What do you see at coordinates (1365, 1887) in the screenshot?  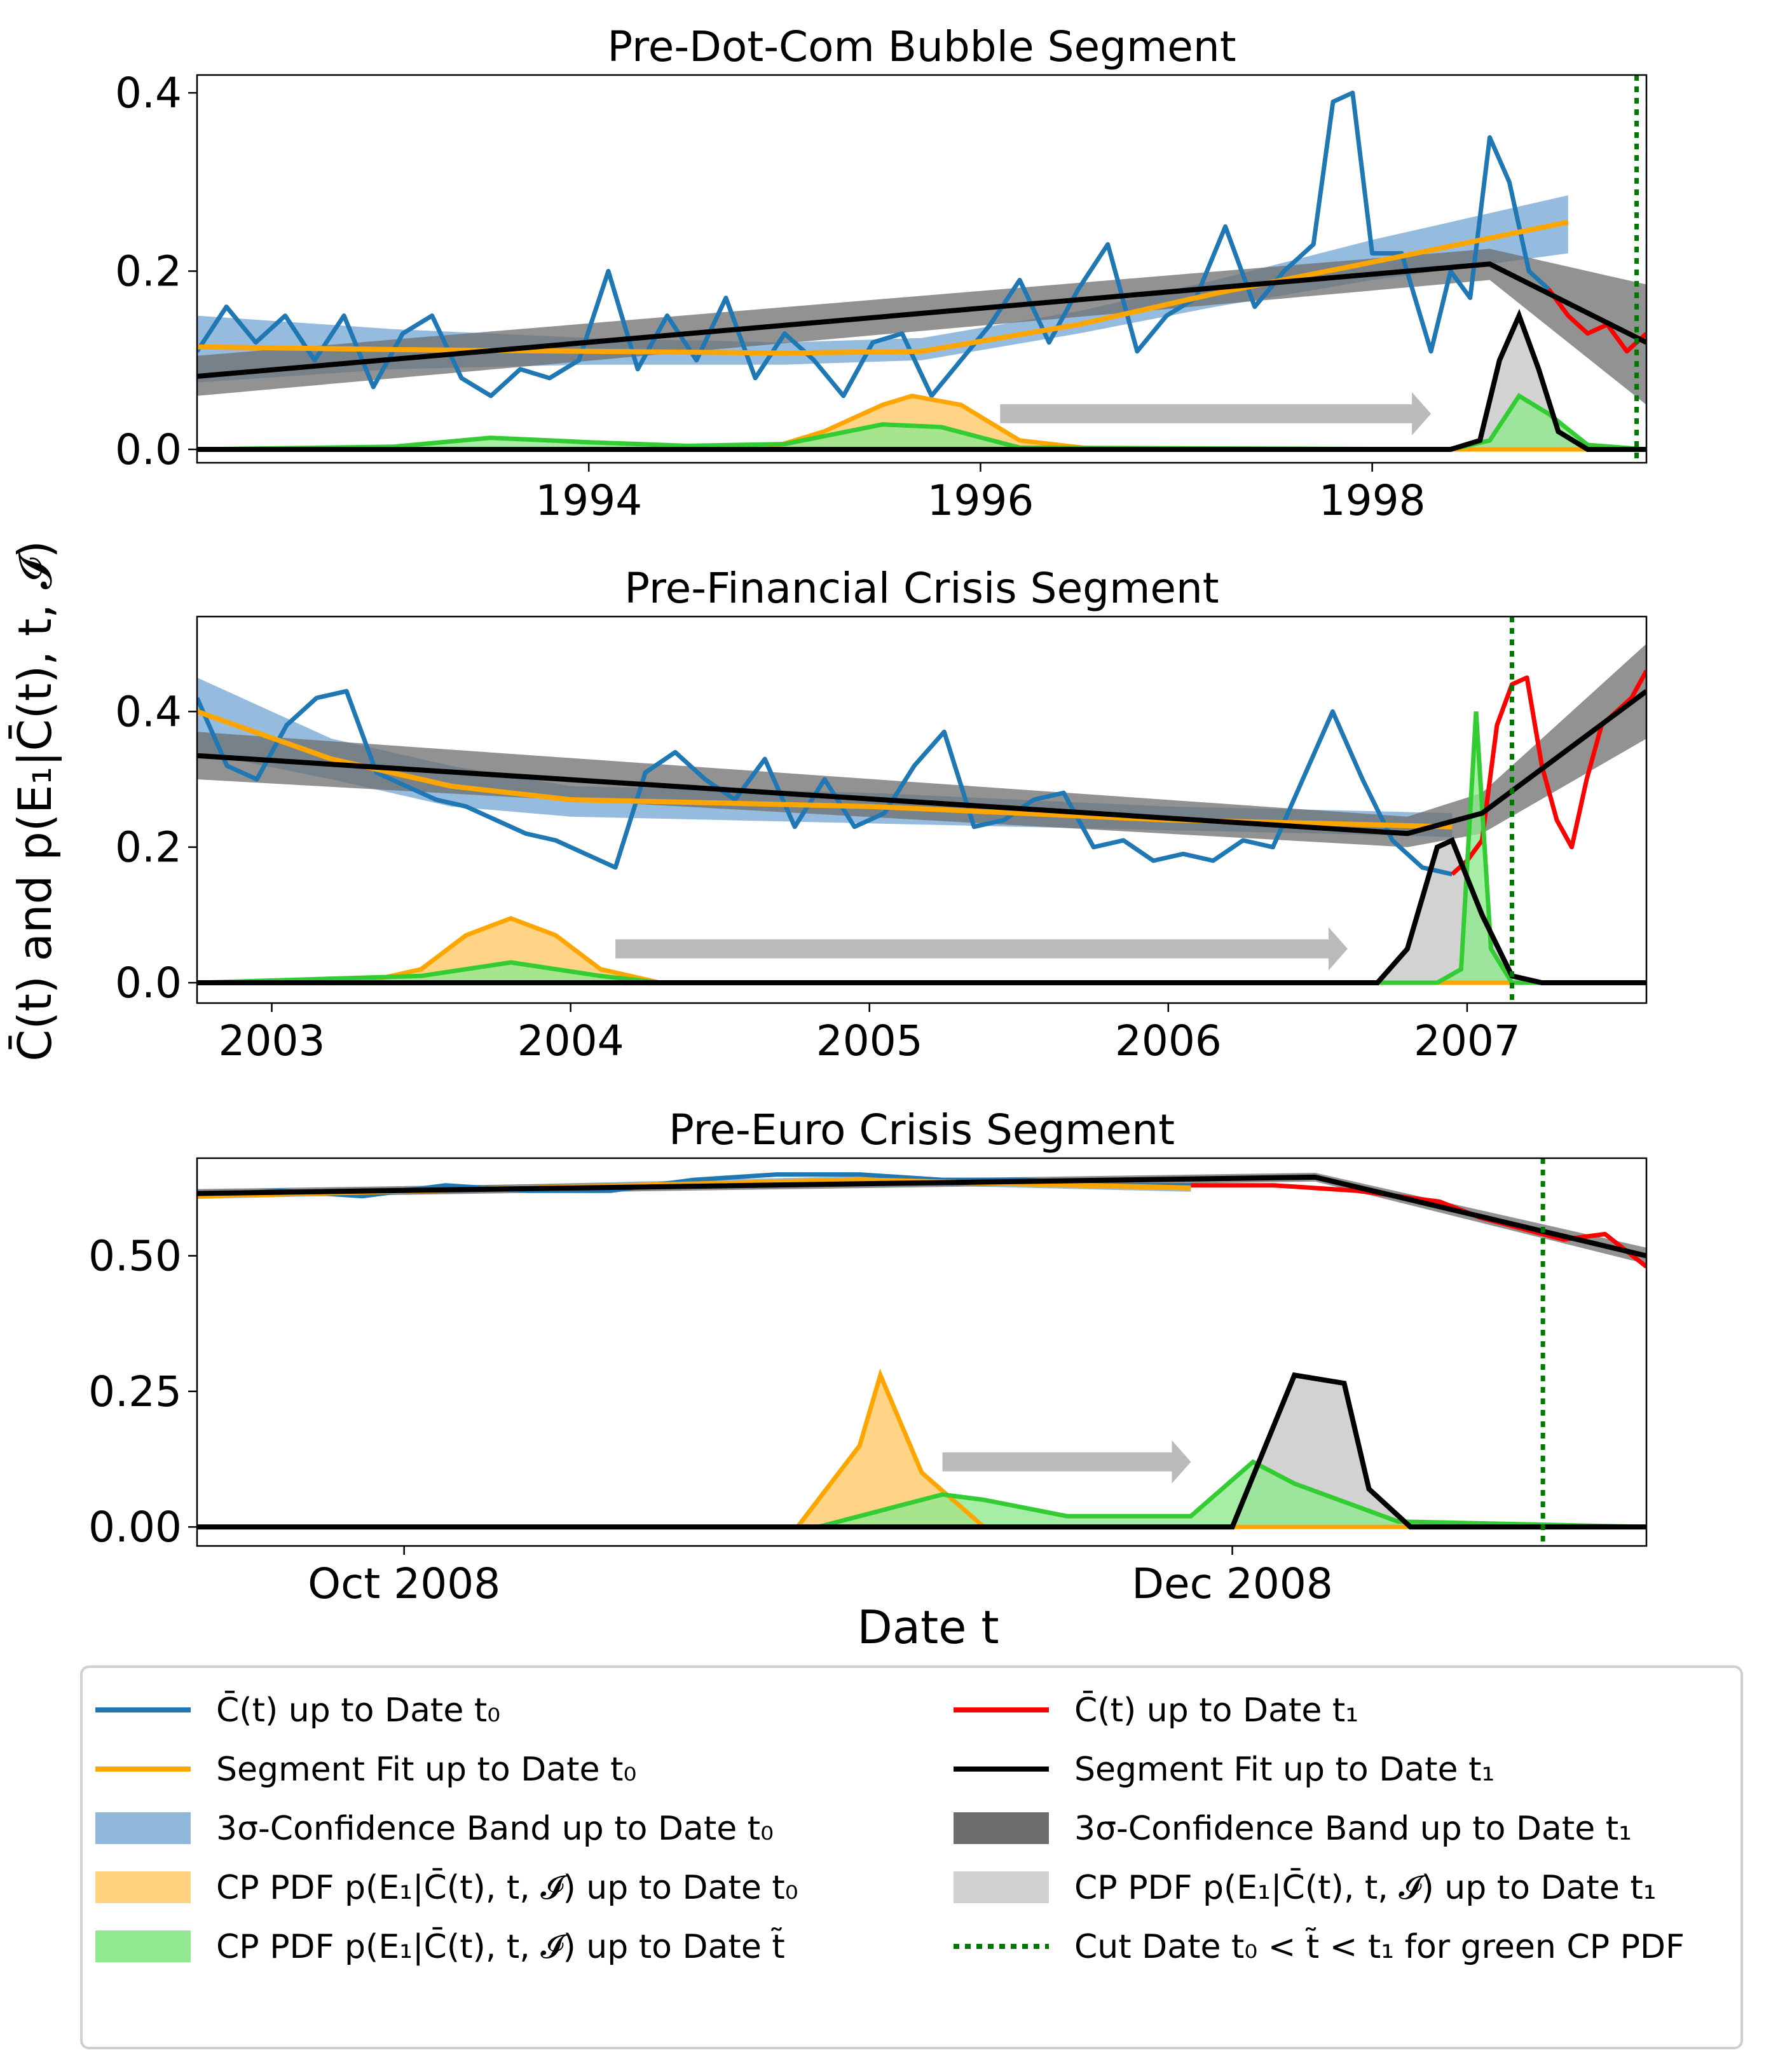 I see `legend-label: CP PDF p(E₁|C̄(t), t, 𝓘) up to Date t₁` at bounding box center [1365, 1887].